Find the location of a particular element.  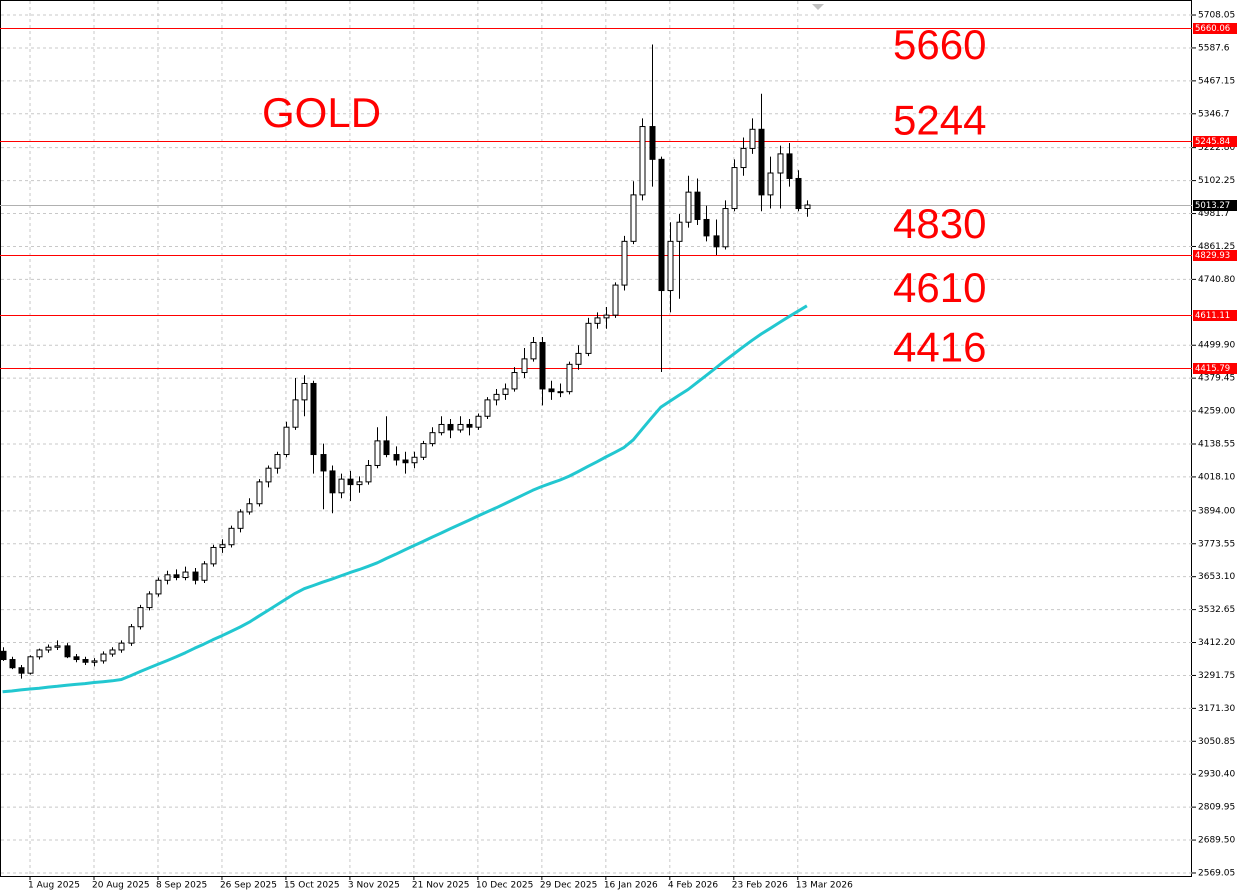

level-label: 5660.06 is located at coordinates (1212, 29).